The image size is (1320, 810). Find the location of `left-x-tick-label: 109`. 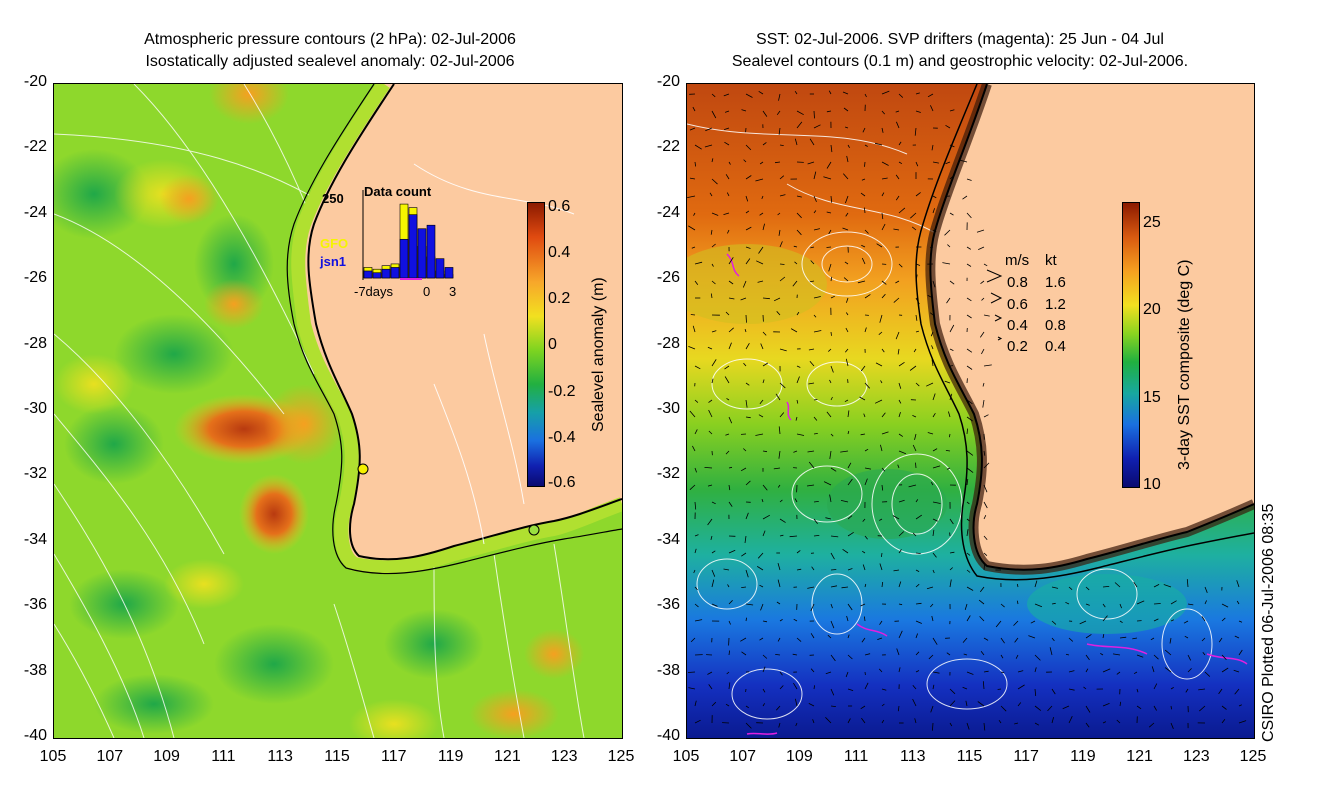

left-x-tick-label: 109 is located at coordinates (166, 756).